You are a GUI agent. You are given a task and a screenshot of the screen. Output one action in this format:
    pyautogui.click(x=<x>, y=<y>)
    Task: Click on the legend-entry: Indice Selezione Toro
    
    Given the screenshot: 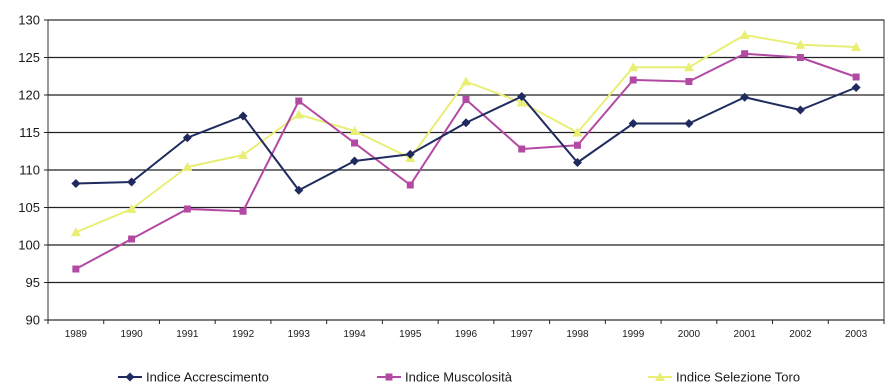 What is the action you would take?
    pyautogui.click(x=724, y=377)
    